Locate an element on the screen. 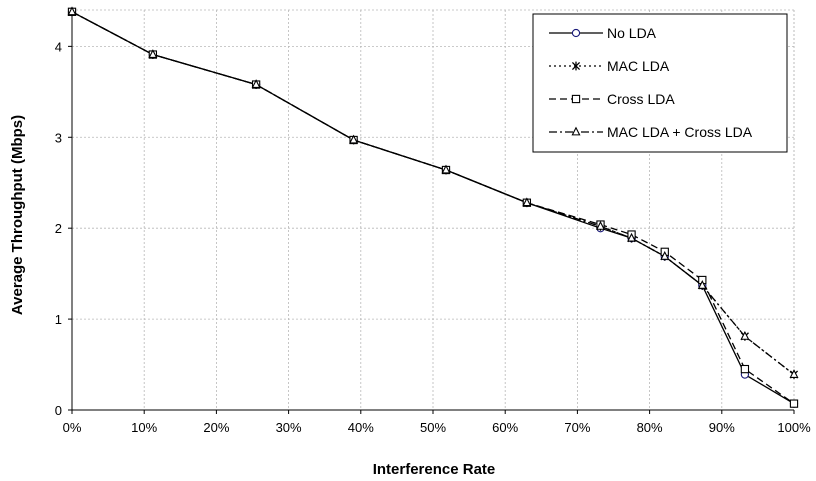 The image size is (816, 481). legend-label: MAC LDA + Cross LDA is located at coordinates (680, 132).